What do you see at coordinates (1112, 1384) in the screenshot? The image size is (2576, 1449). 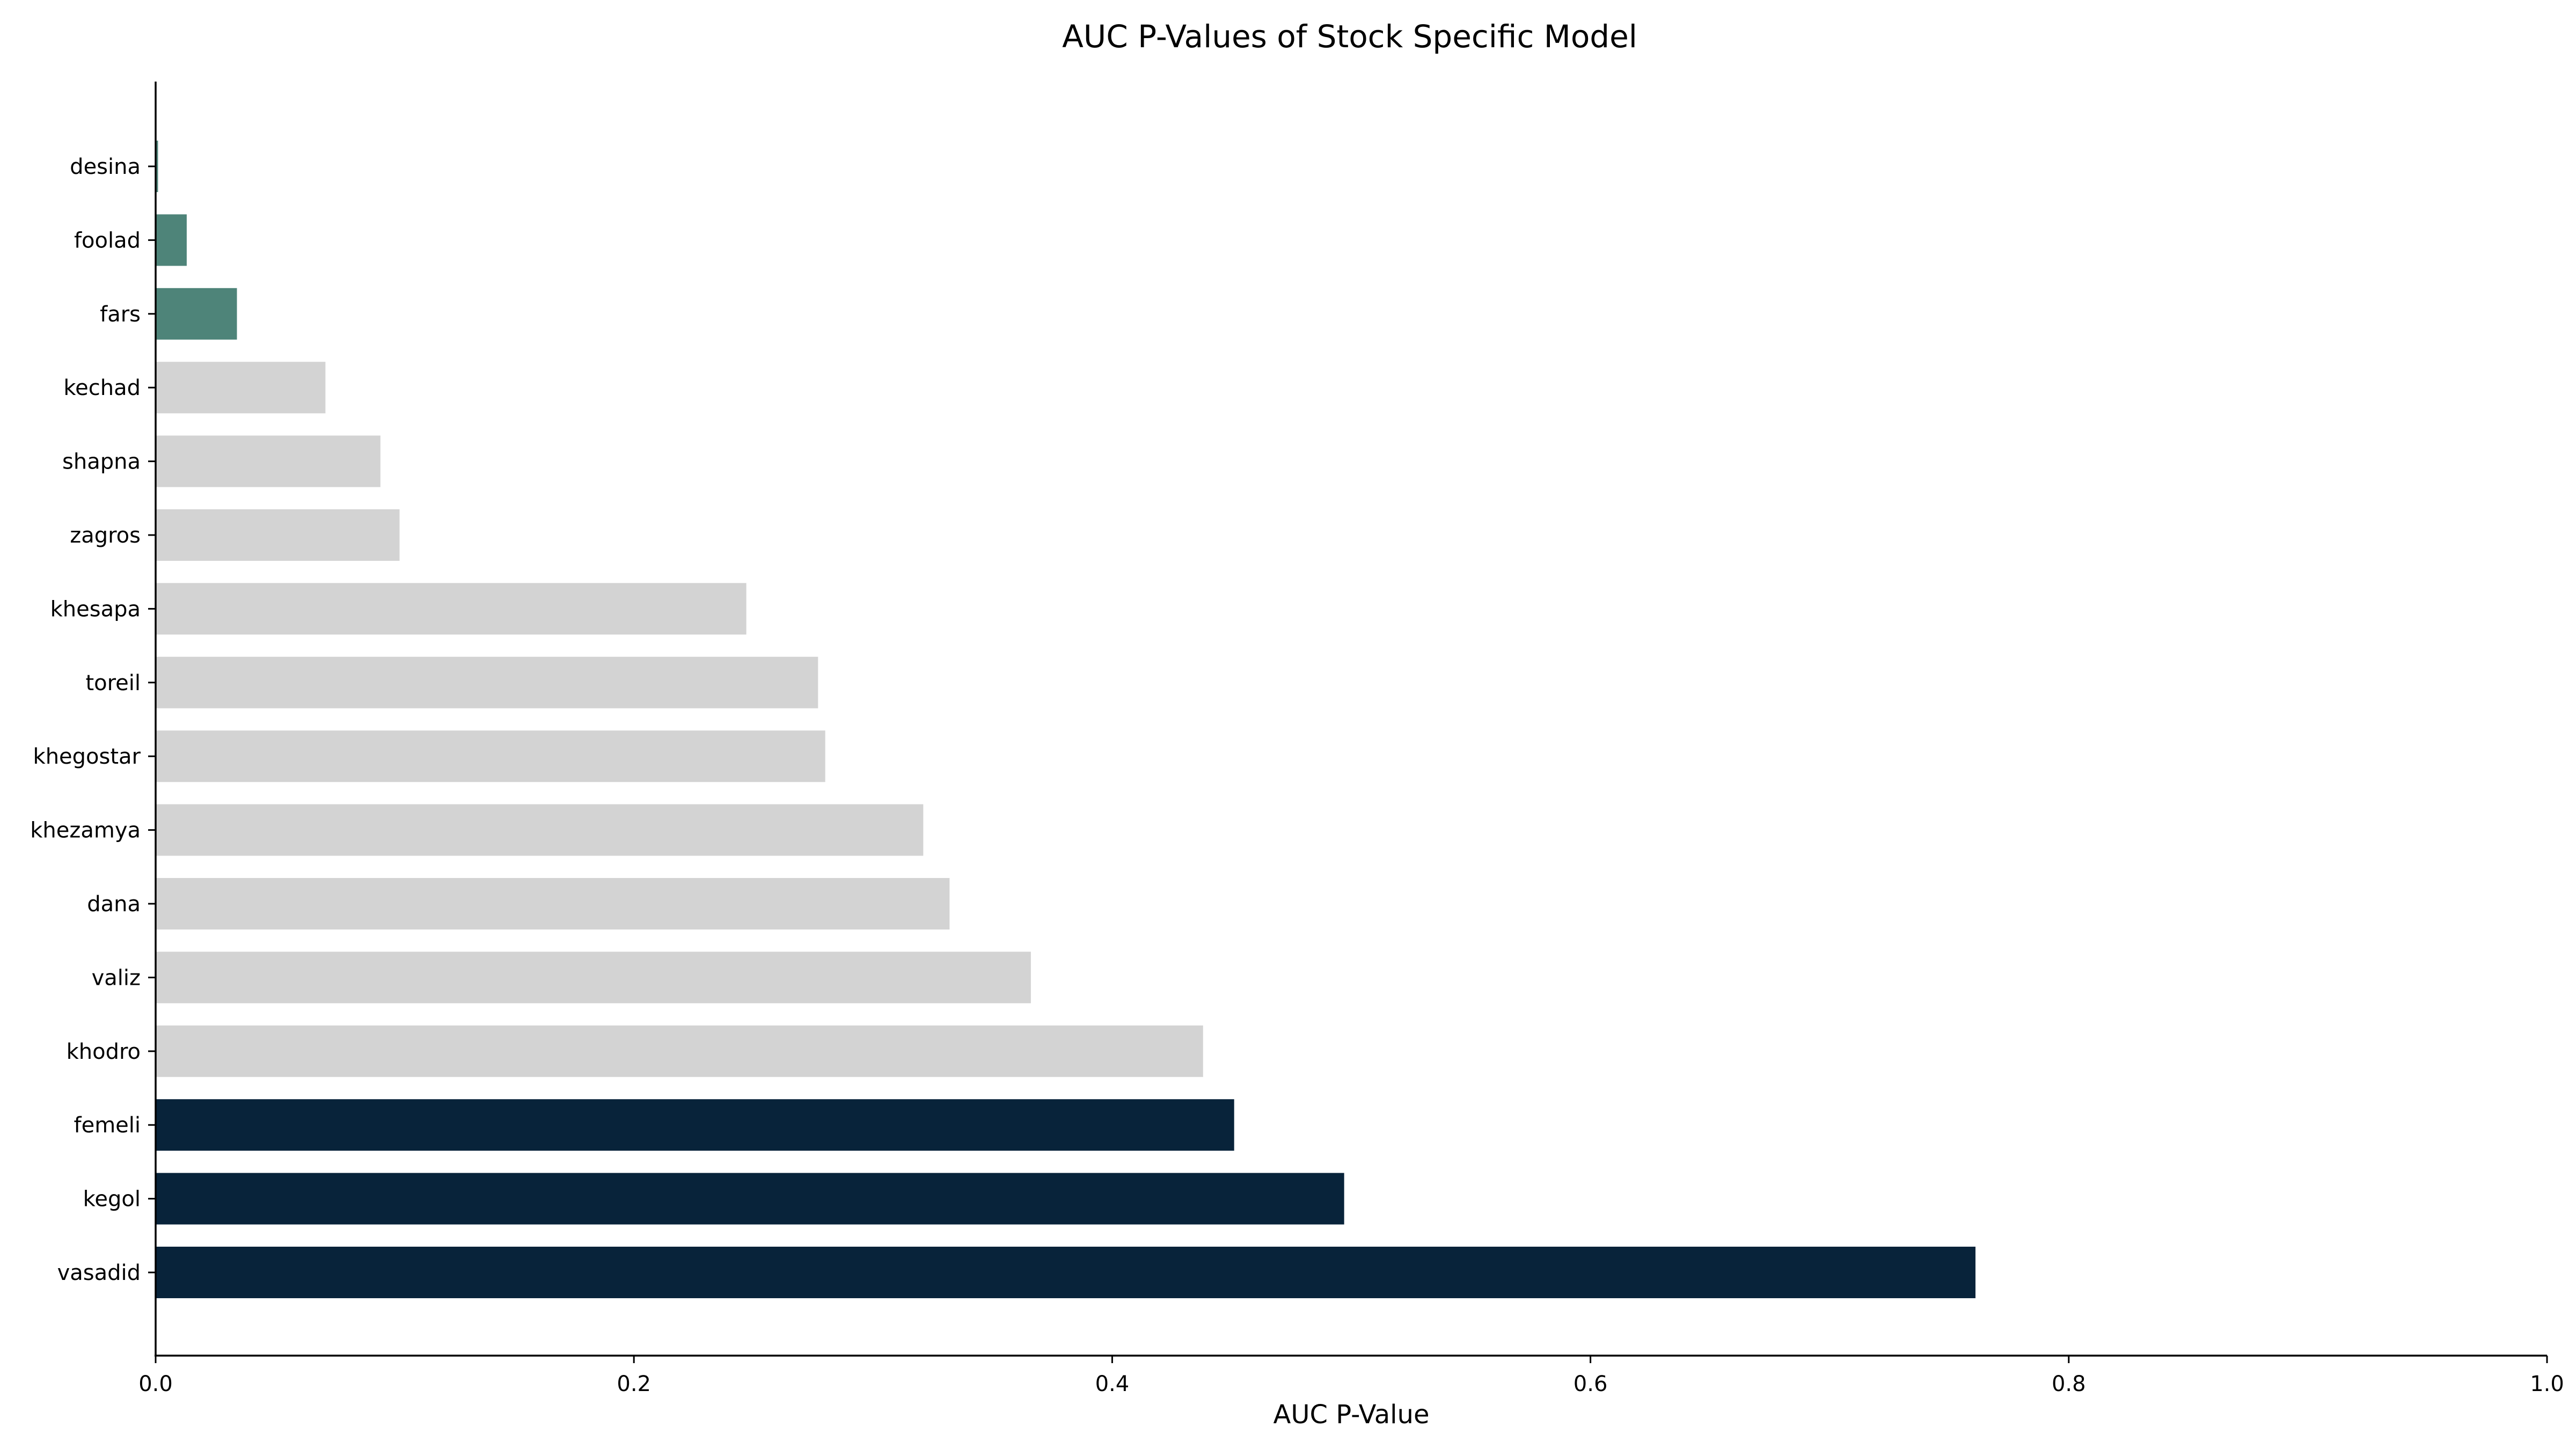 I see `x-tick-label: 0.4` at bounding box center [1112, 1384].